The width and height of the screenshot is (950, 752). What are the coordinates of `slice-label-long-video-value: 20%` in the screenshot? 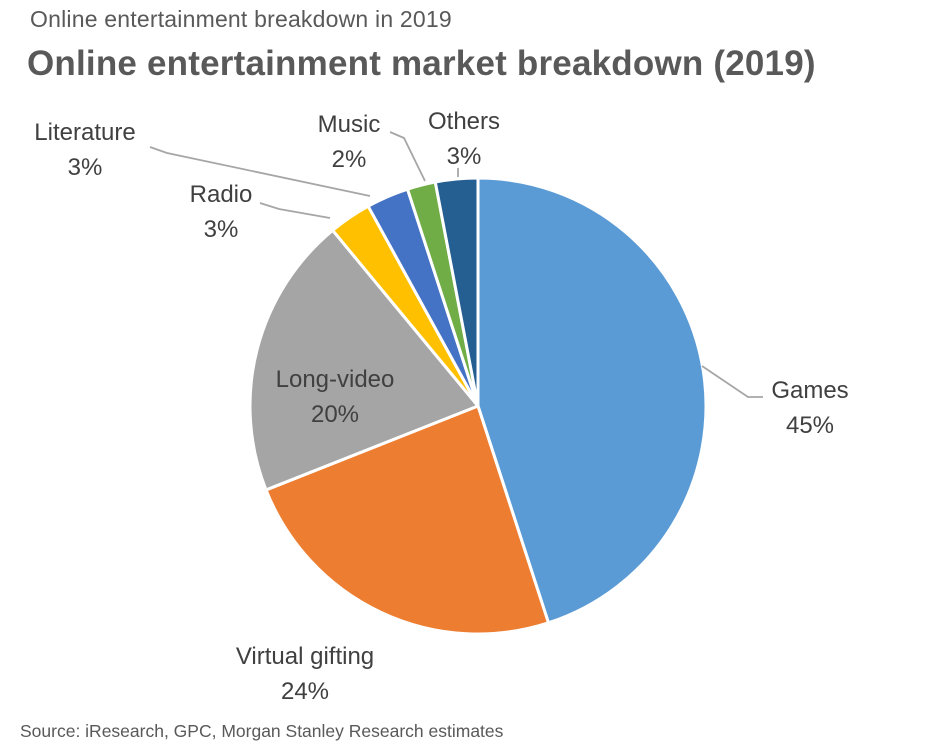 It's located at (335, 414).